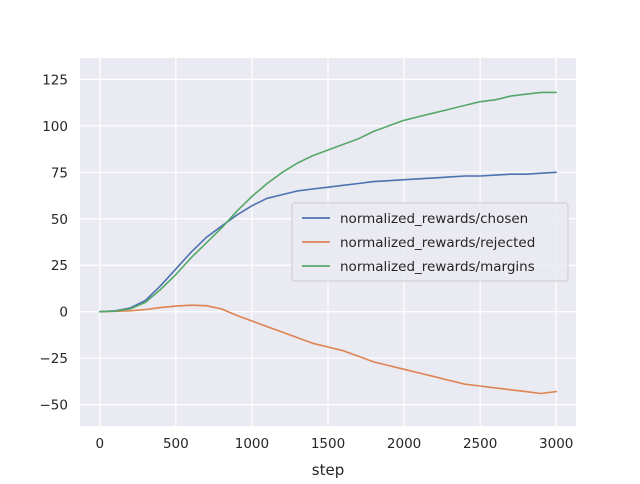  I want to click on y-tick-label: 0, so click(63, 313).